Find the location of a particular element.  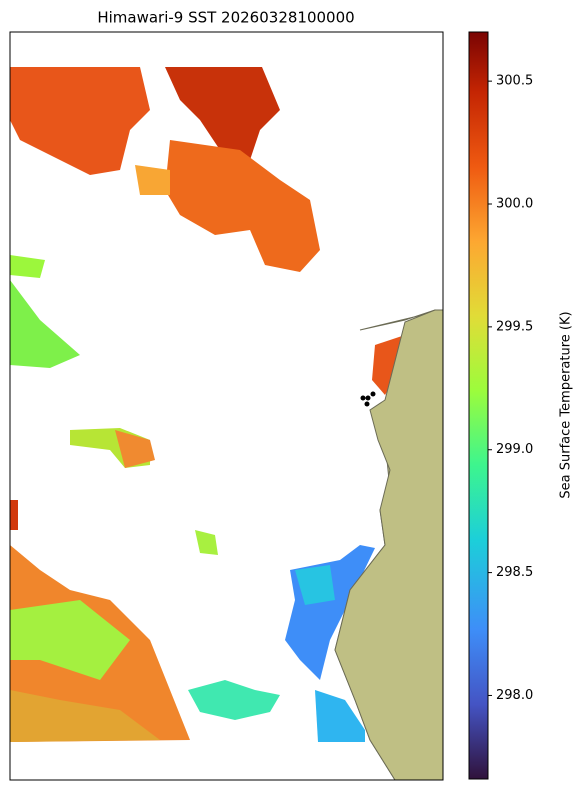

colorbar-tick-label: 300.5 is located at coordinates (514, 81).